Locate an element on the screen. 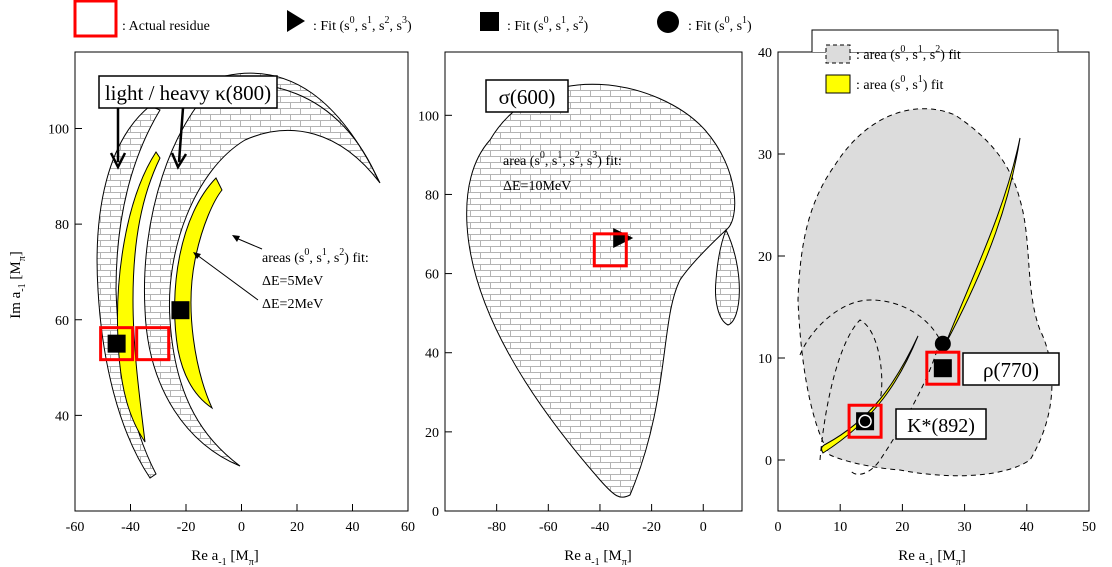 This screenshot has width=1112, height=567. annotation-areas: areas (s0, s1, s2) fit: is located at coordinates (315, 256).